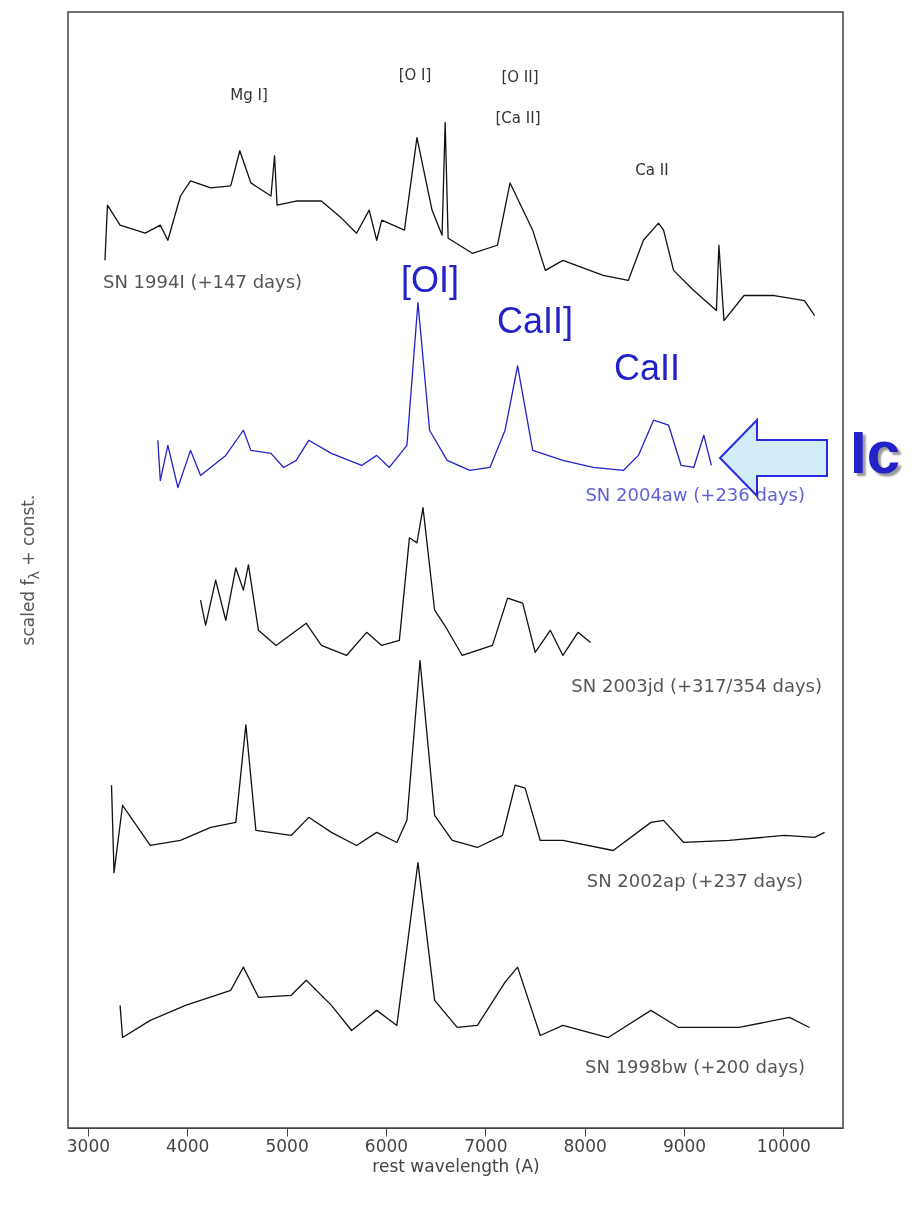 The height and width of the screenshot is (1207, 920). What do you see at coordinates (486, 1145) in the screenshot?
I see `x-tick-label: 7000` at bounding box center [486, 1145].